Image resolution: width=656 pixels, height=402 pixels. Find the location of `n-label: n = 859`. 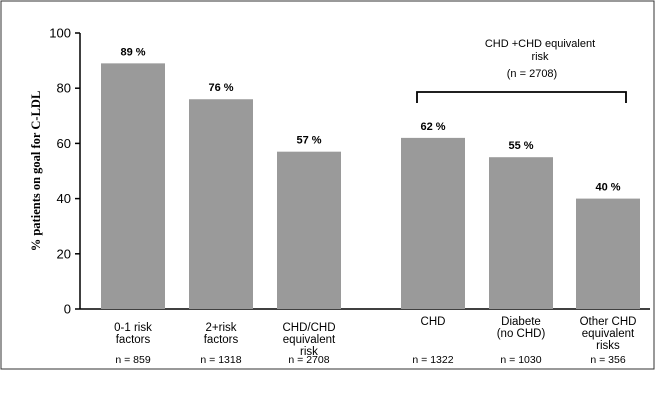

n-label: n = 859 is located at coordinates (132, 360).